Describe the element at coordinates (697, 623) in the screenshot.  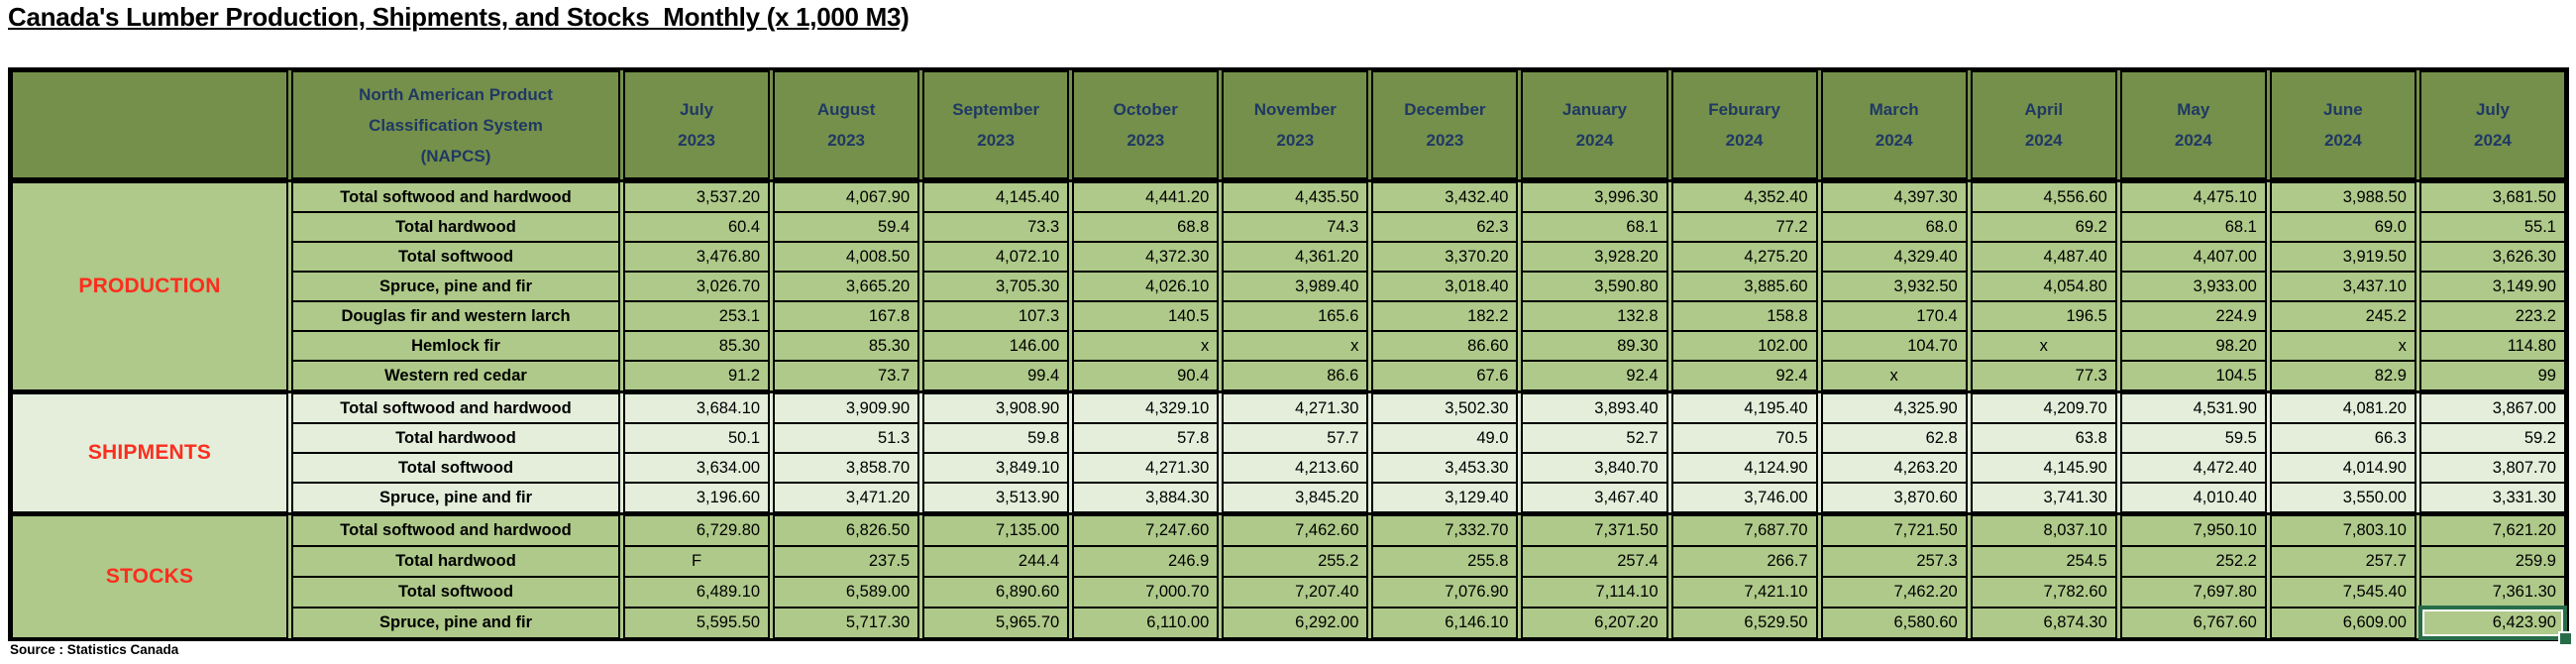
I see `value-cell: 5,595.50` at that location.